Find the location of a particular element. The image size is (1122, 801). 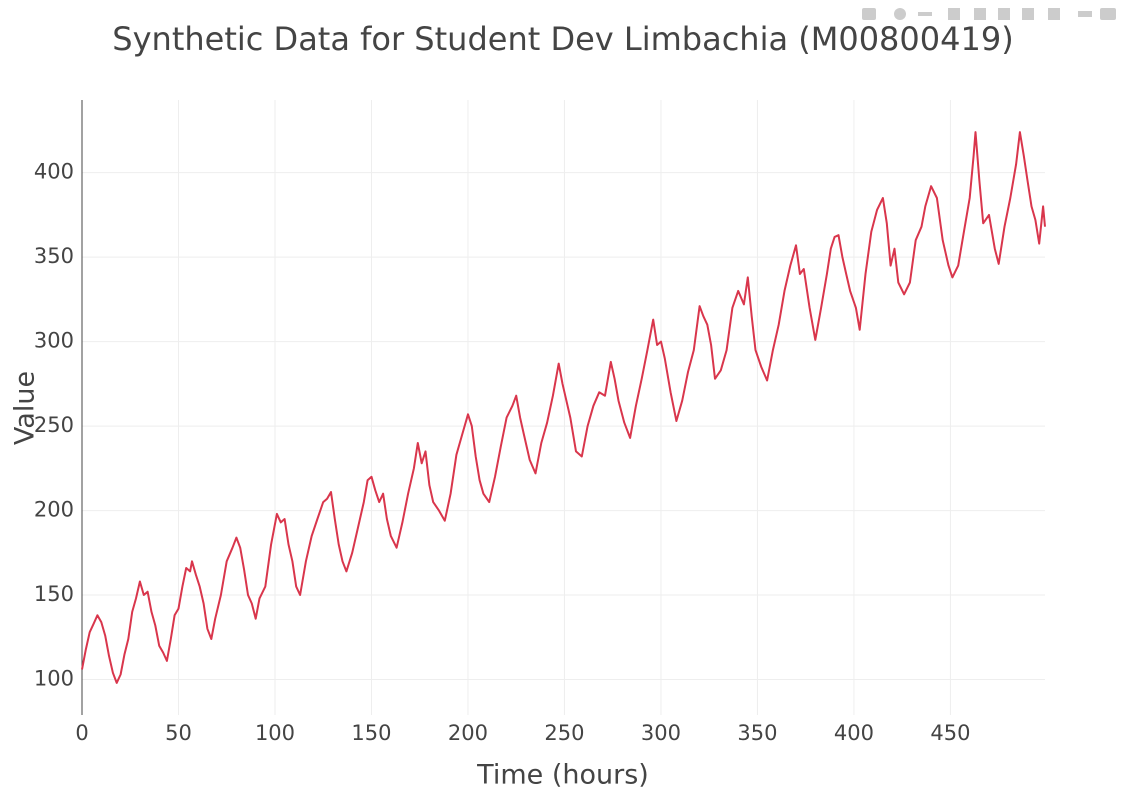

x-tick-label: 50 is located at coordinates (178, 733).